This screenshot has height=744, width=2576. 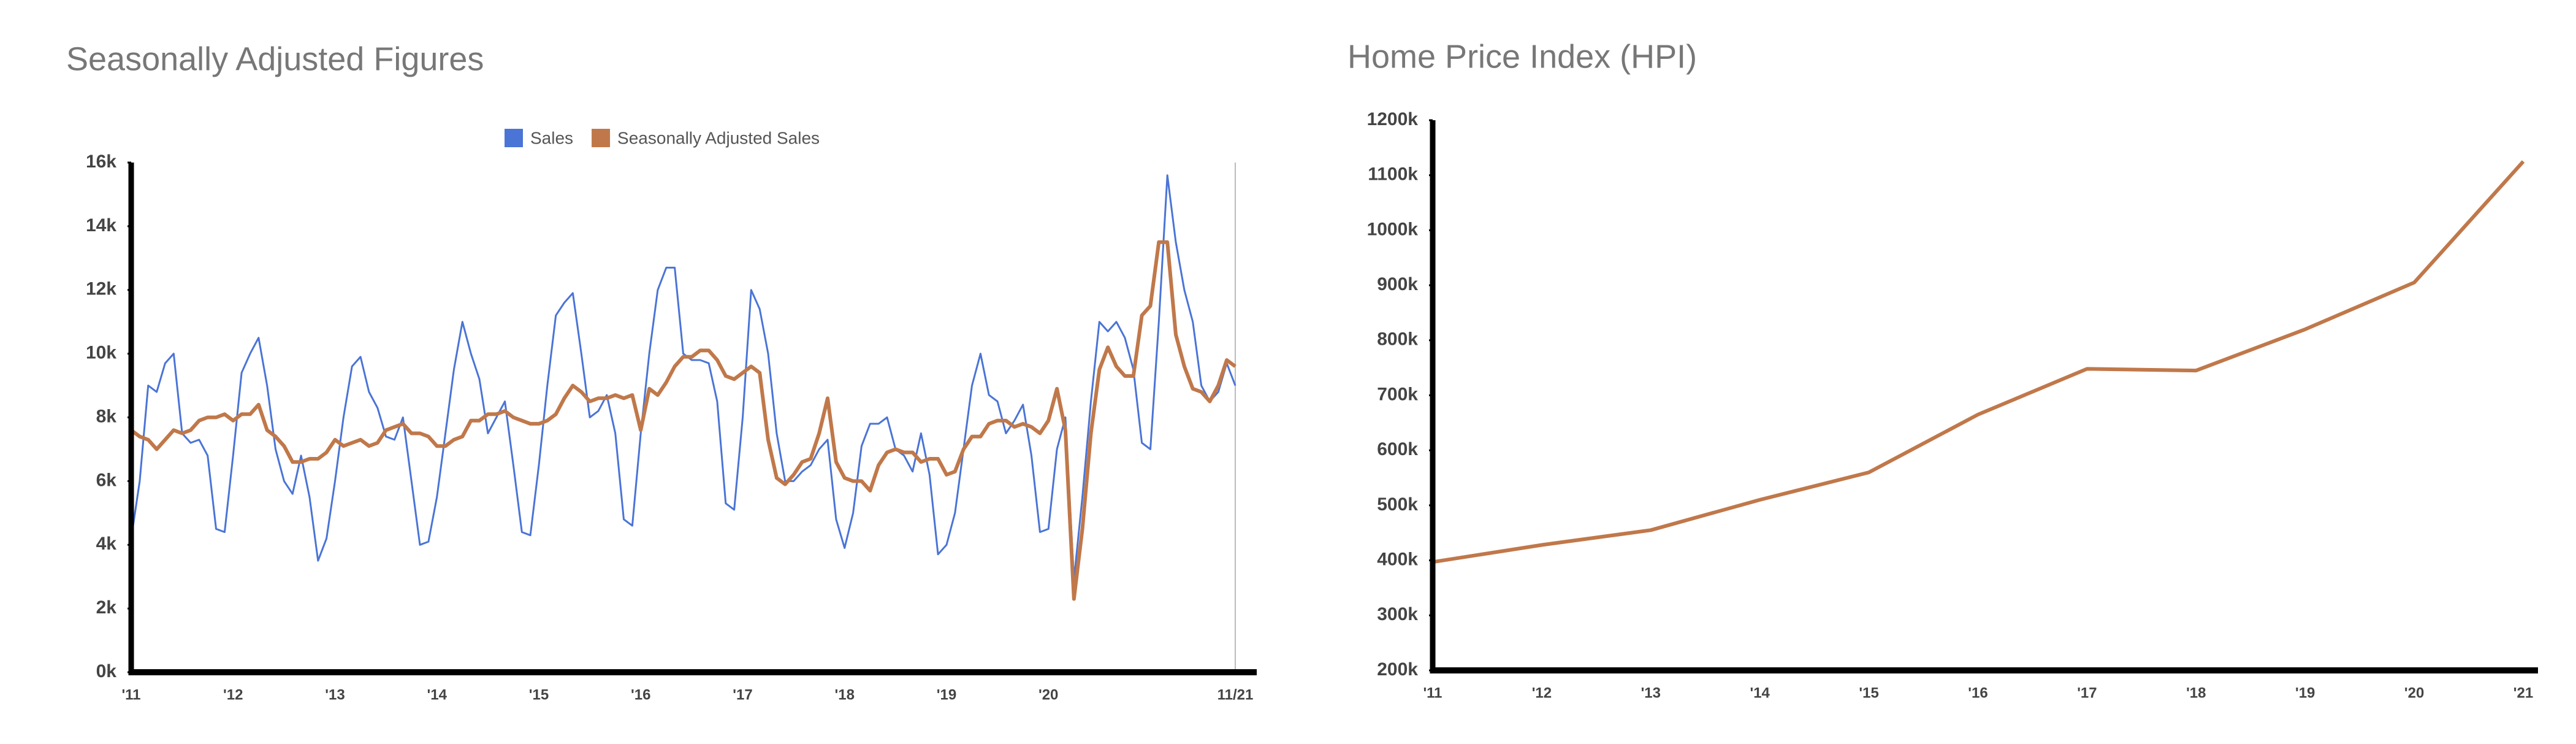 I want to click on y-tick-label: 800k, so click(x=1397, y=339).